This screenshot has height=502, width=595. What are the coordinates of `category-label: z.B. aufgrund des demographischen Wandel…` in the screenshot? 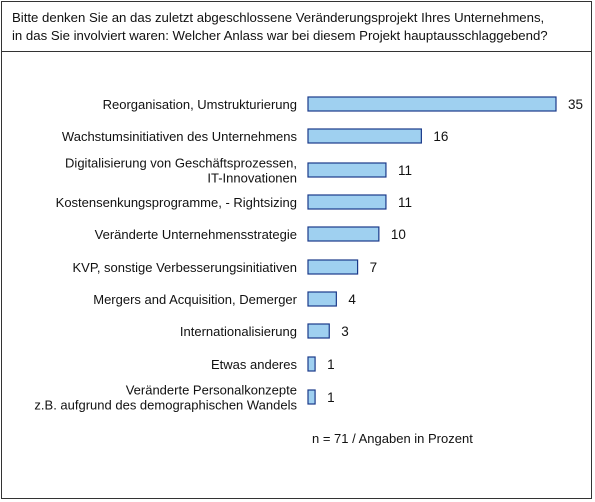 It's located at (165, 405).